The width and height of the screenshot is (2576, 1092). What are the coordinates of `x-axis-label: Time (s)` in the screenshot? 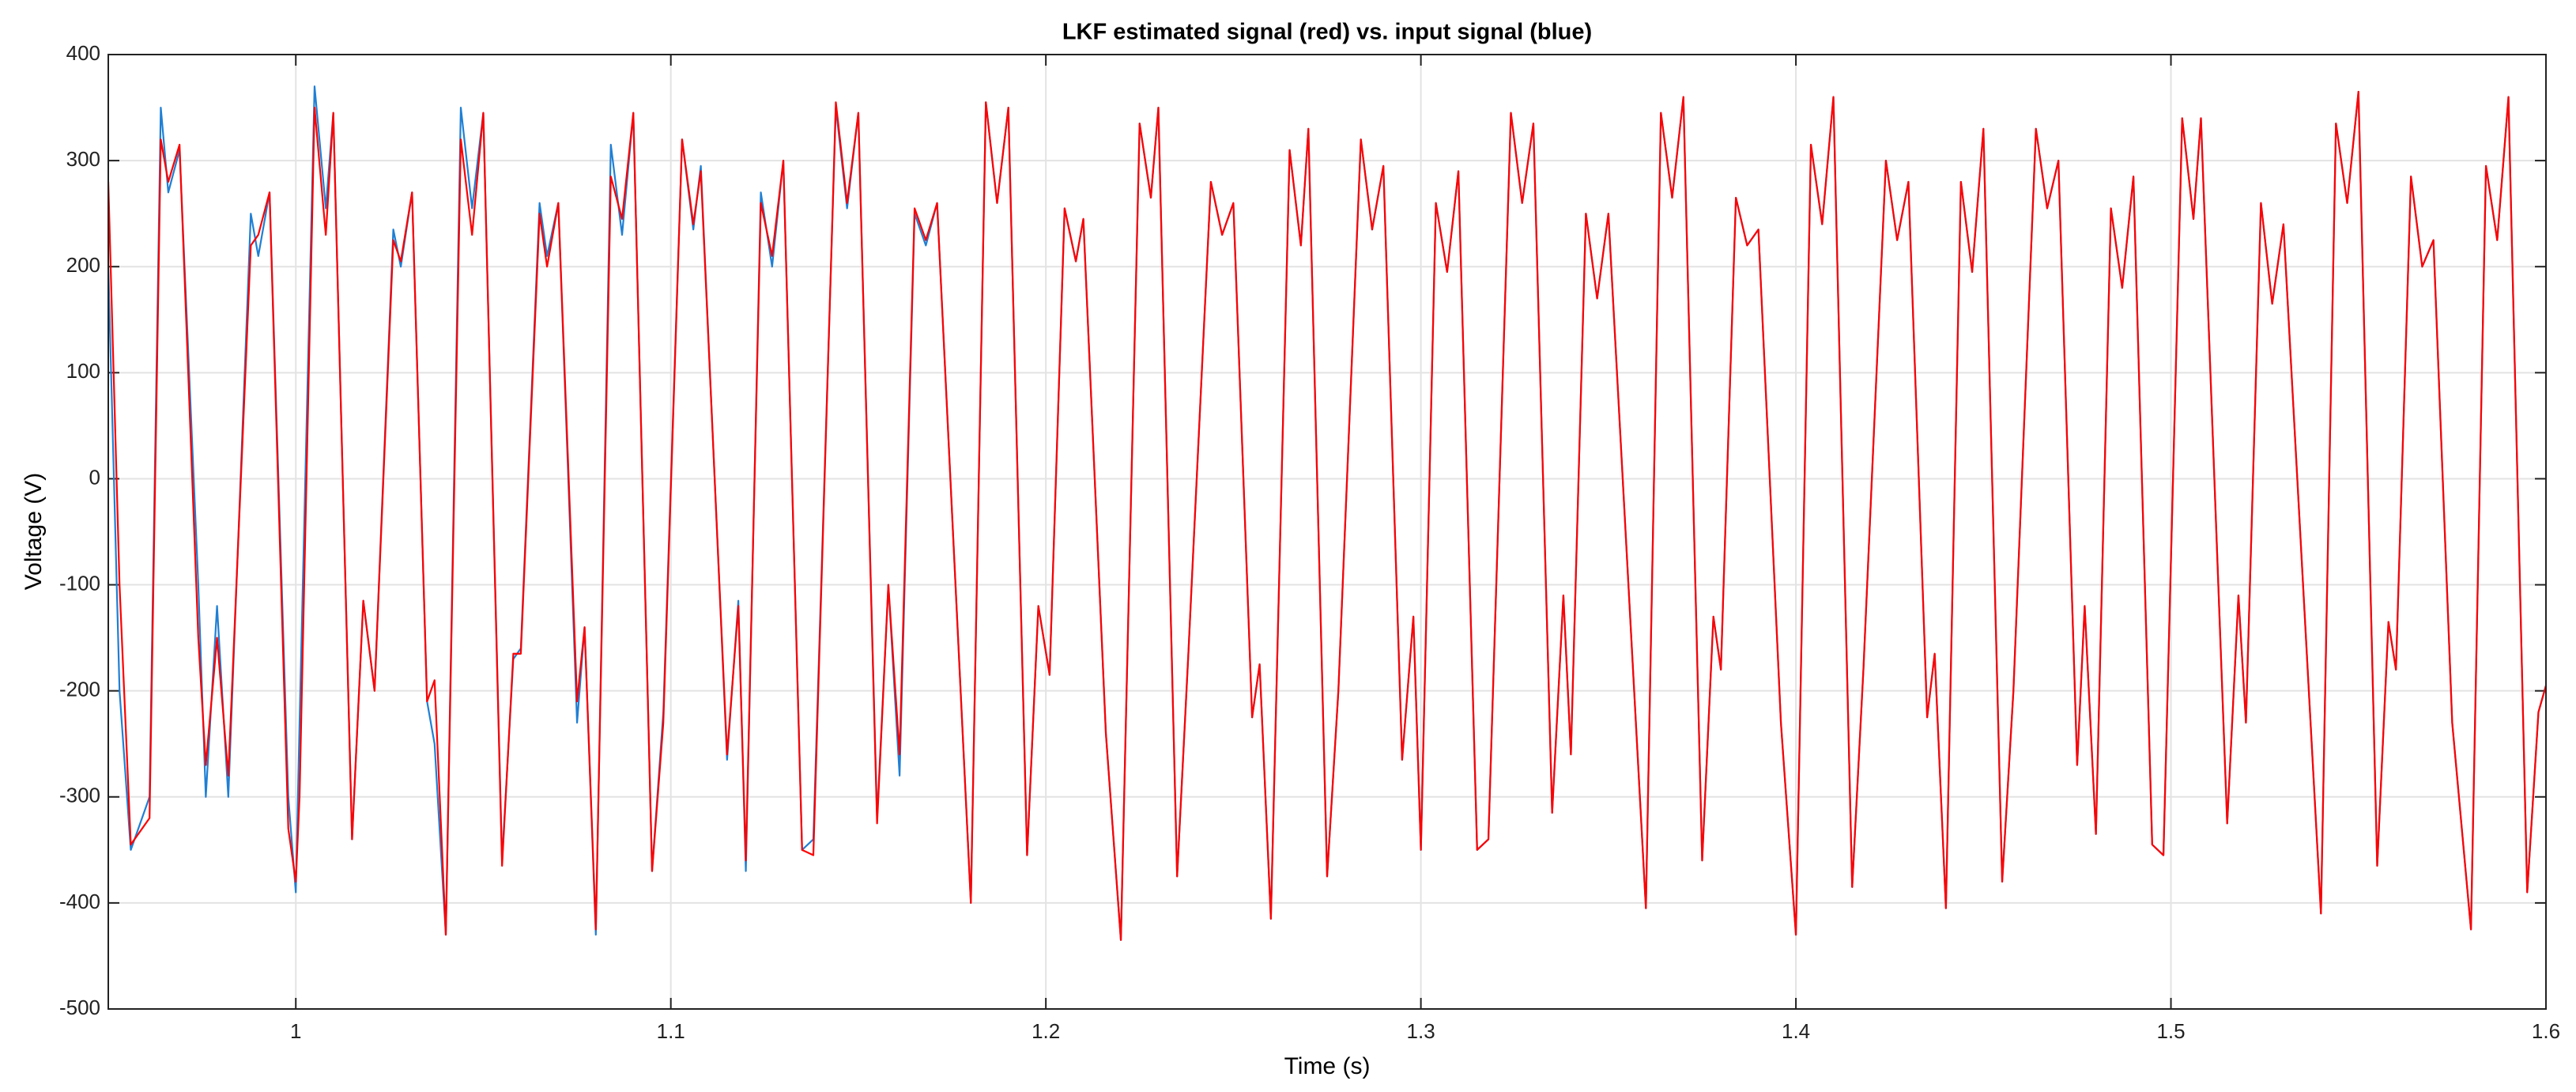 It's located at (1327, 1066).